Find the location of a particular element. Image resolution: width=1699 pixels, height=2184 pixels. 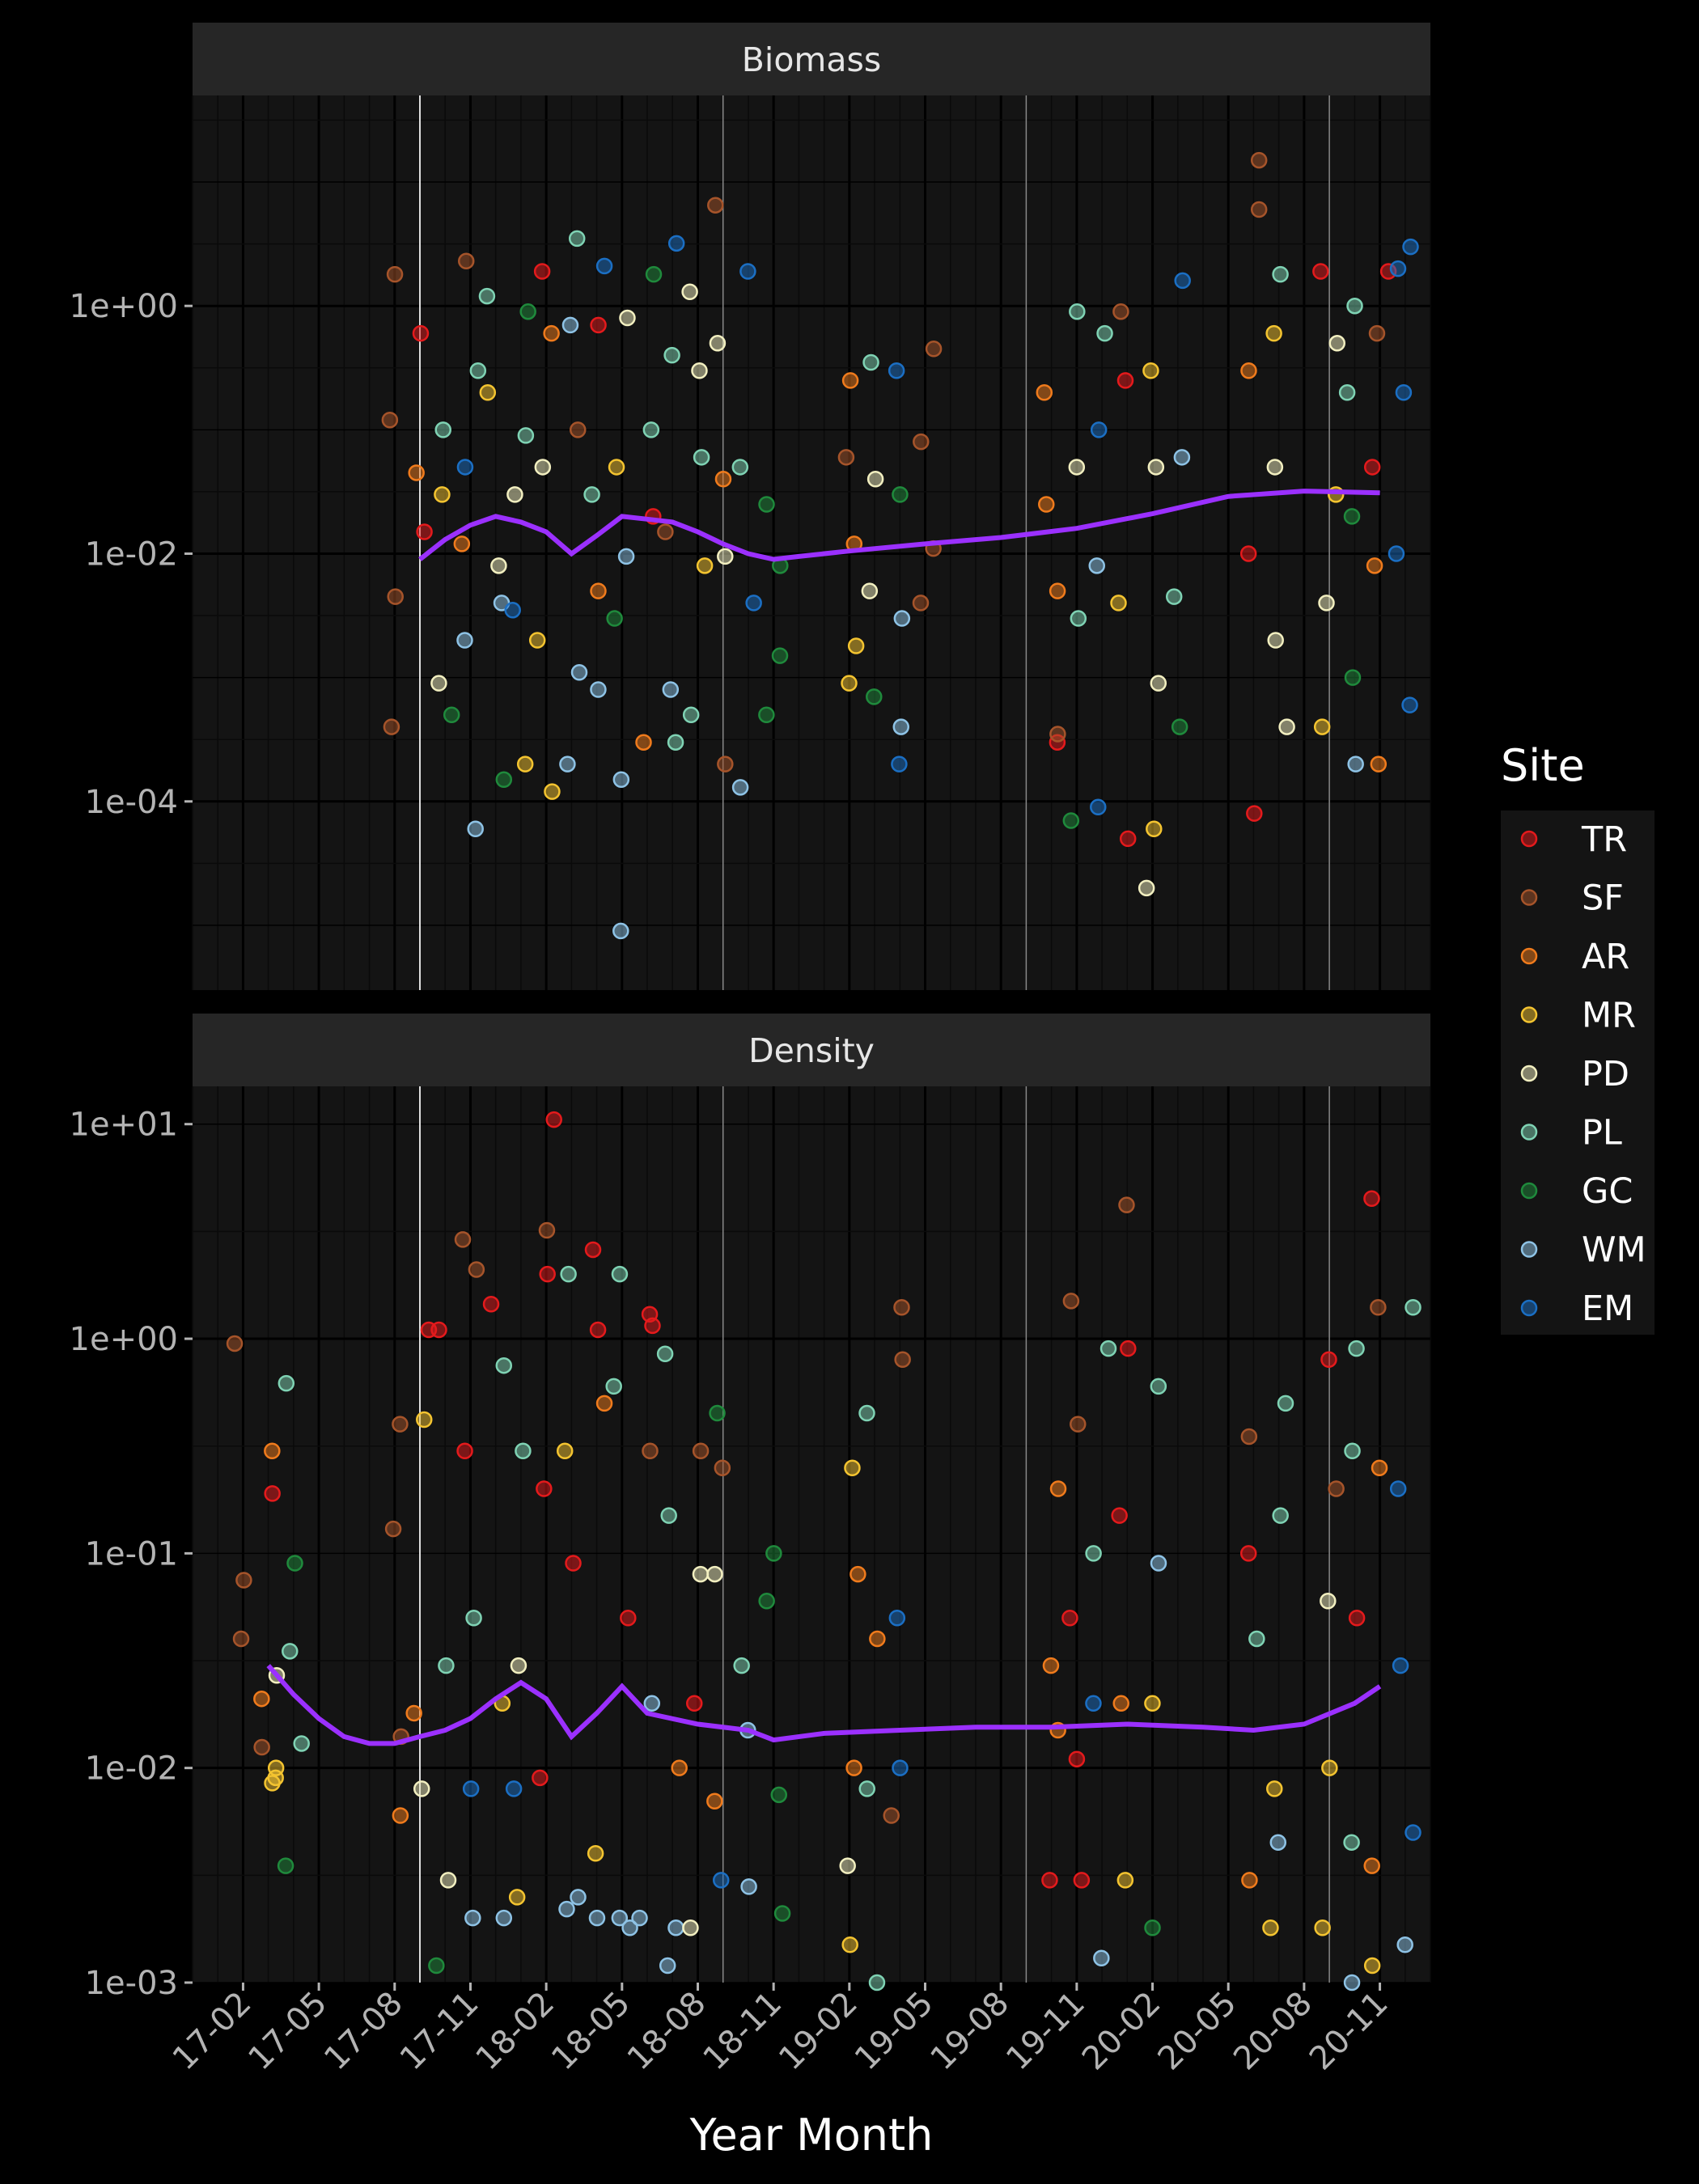

biomass-y-axis: 1e+00 1e-02 1e-04 is located at coordinates (124, 554).